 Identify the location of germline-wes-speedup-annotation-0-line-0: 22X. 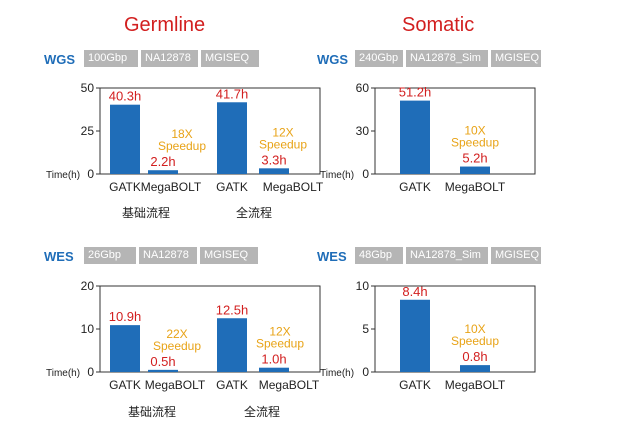
(176, 334).